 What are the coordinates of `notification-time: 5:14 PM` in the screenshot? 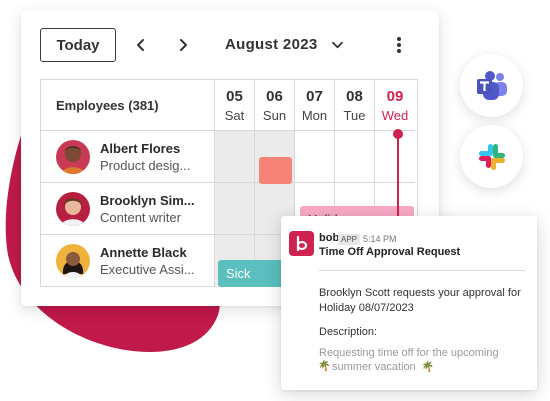 It's located at (380, 239).